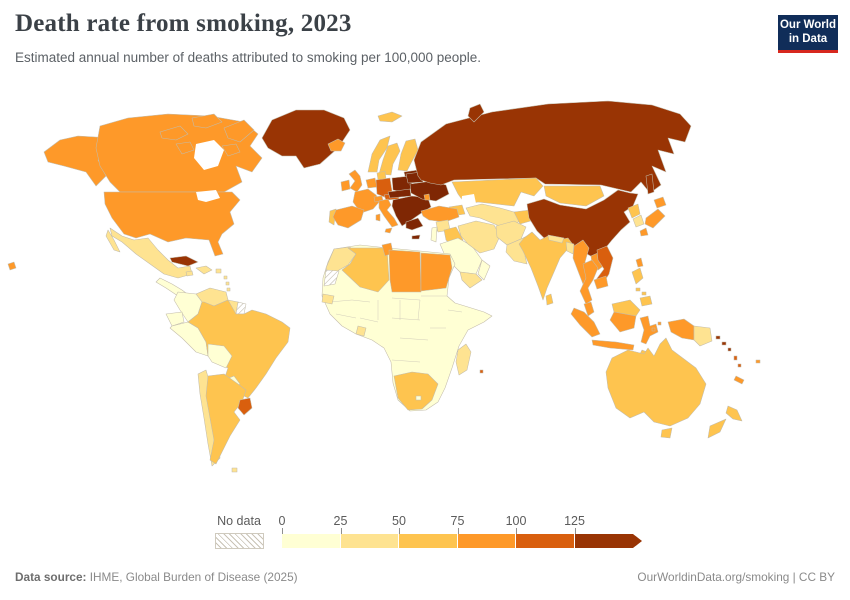  I want to click on country-new-caledonia, so click(739, 380).